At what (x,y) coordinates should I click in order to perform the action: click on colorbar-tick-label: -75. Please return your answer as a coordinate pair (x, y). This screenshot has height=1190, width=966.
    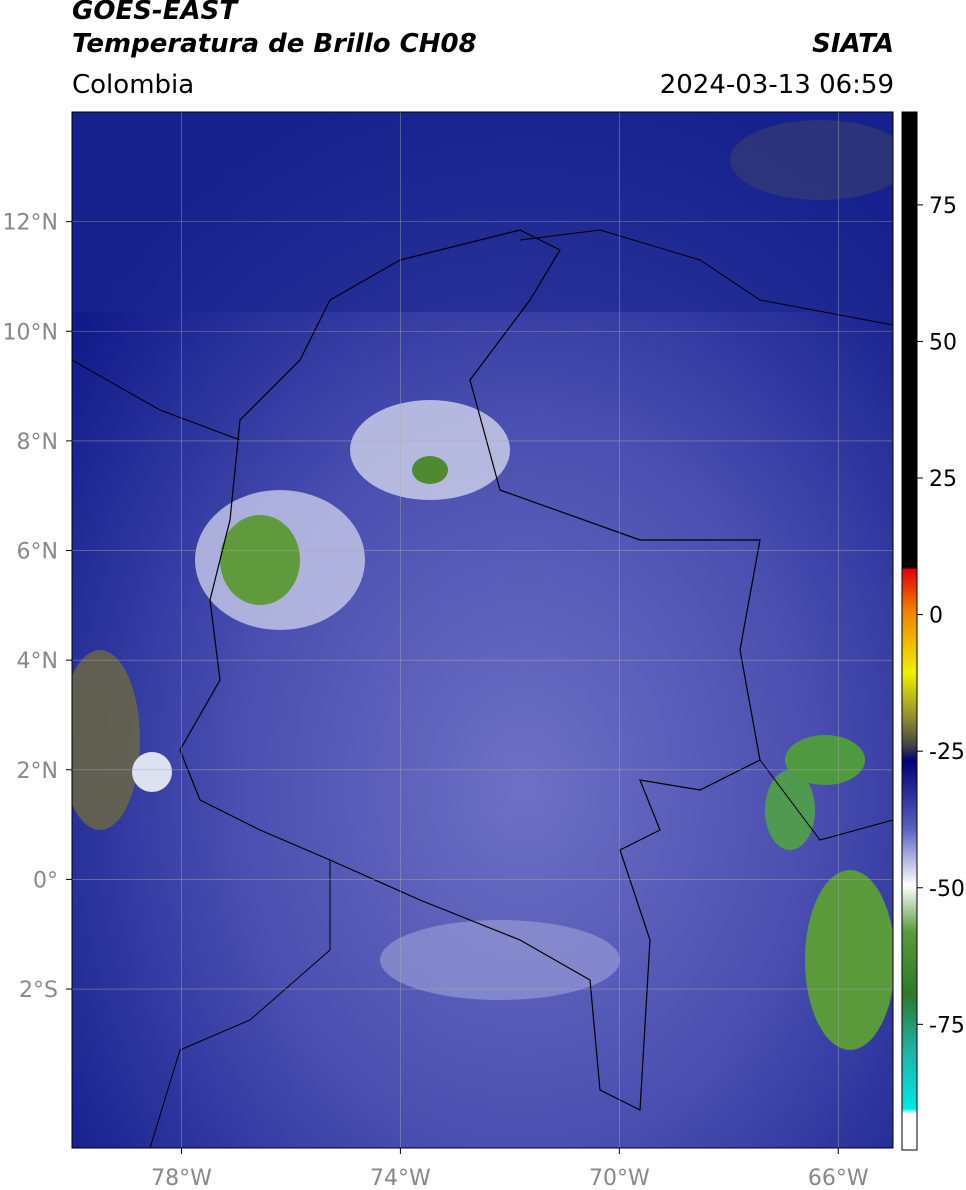
    Looking at the image, I should click on (947, 1025).